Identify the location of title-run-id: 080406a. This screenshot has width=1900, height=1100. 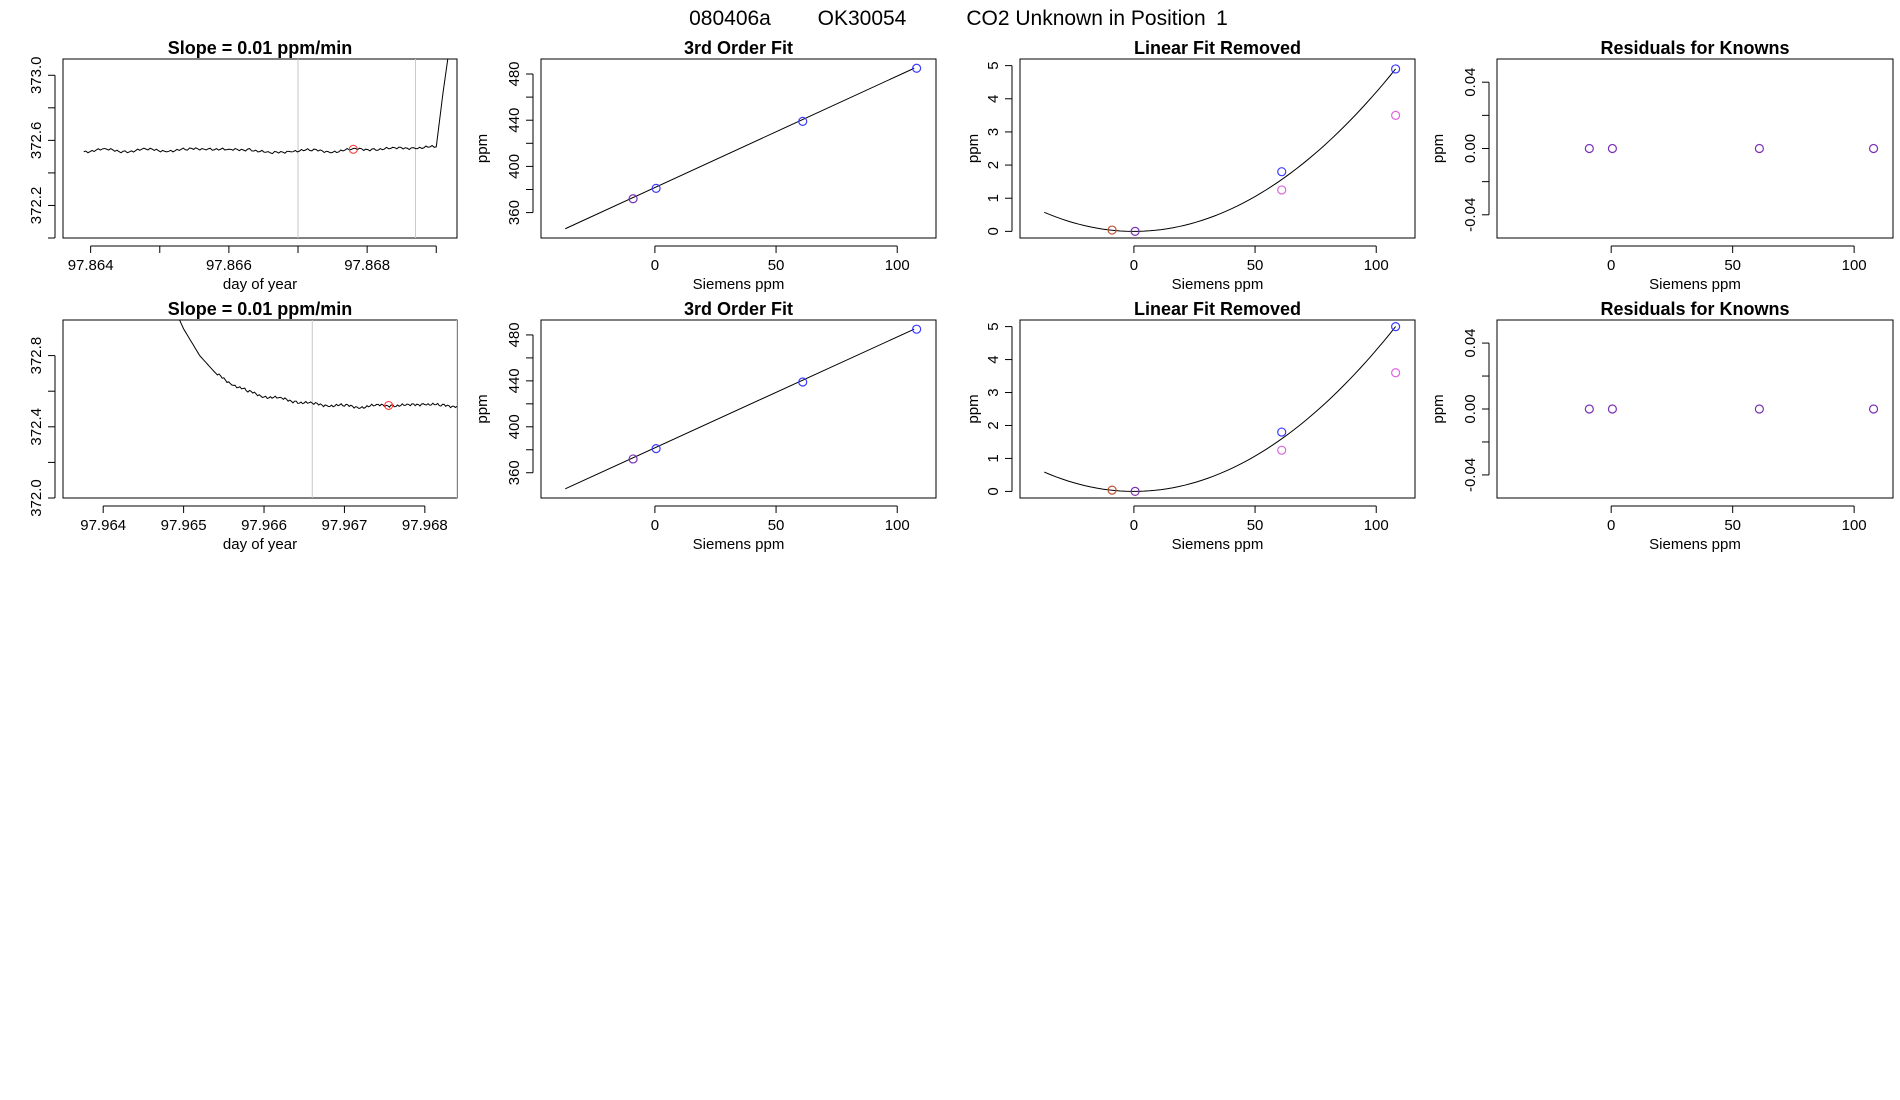
(730, 18).